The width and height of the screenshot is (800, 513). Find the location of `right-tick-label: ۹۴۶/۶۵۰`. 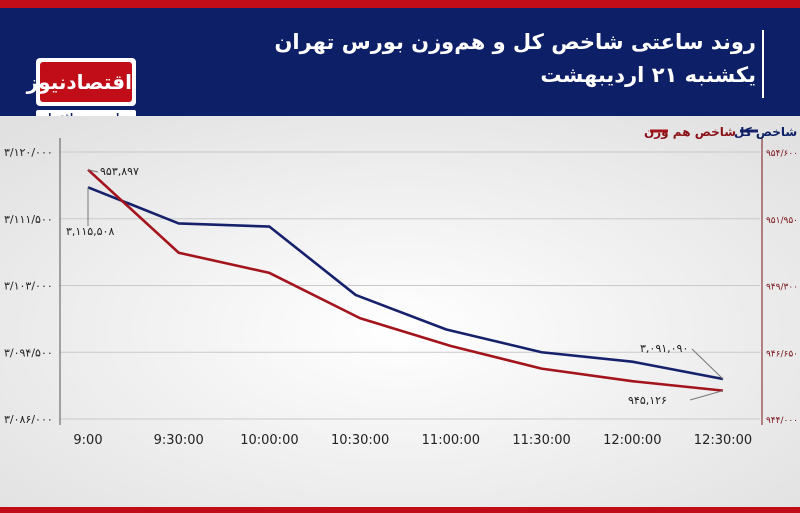

right-tick-label: ۹۴۶/۶۵۰ is located at coordinates (782, 354).